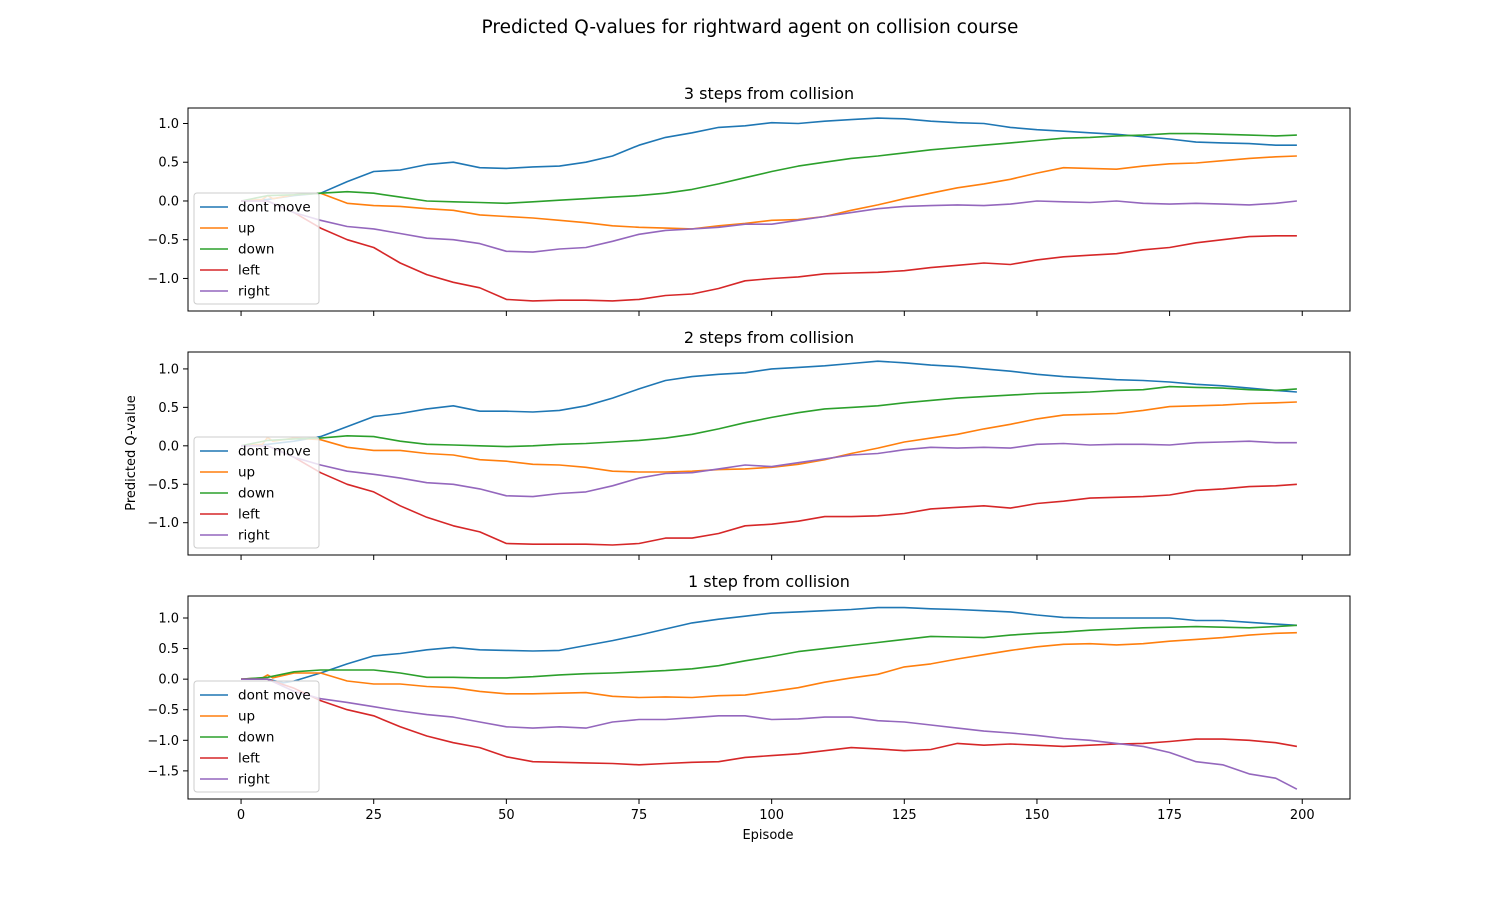  I want to click on subplot-title-1: 3 steps from collision, so click(769, 93).